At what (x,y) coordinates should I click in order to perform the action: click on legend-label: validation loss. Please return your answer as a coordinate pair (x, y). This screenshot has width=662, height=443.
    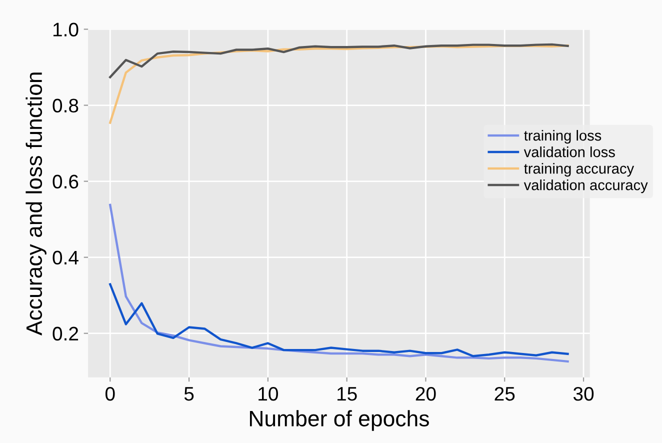
    Looking at the image, I should click on (569, 152).